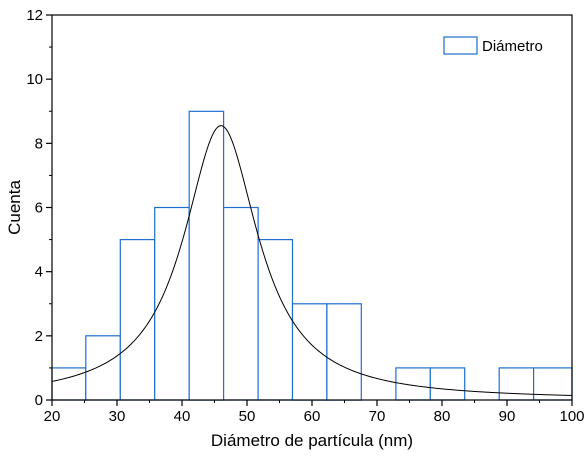  What do you see at coordinates (39, 208) in the screenshot?
I see `y-tick-label: 6` at bounding box center [39, 208].